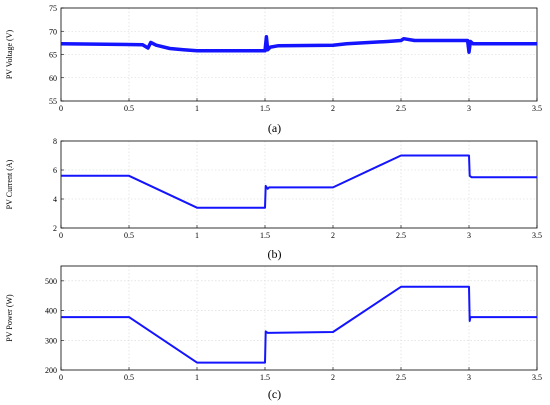  Describe the element at coordinates (53, 101) in the screenshot. I see `y-tick-label: 55` at that location.